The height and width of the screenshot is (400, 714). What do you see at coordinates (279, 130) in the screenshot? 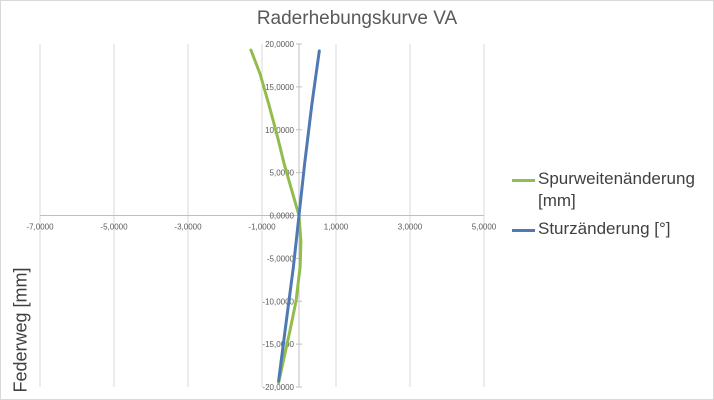
I see `y-tick-label: 10,0000` at bounding box center [279, 130].